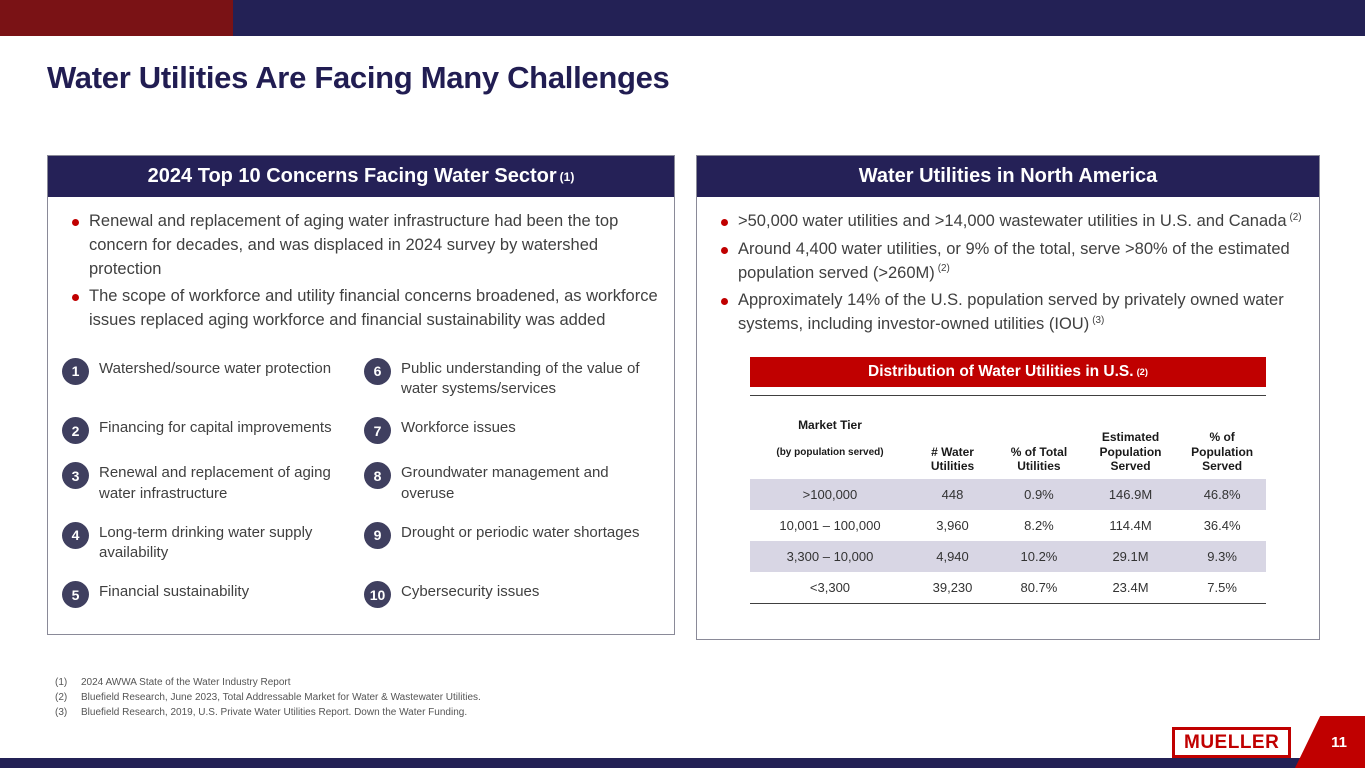 This screenshot has width=1365, height=768. I want to click on concern-item: 8 Groundwater management and overuse, so click(515, 482).